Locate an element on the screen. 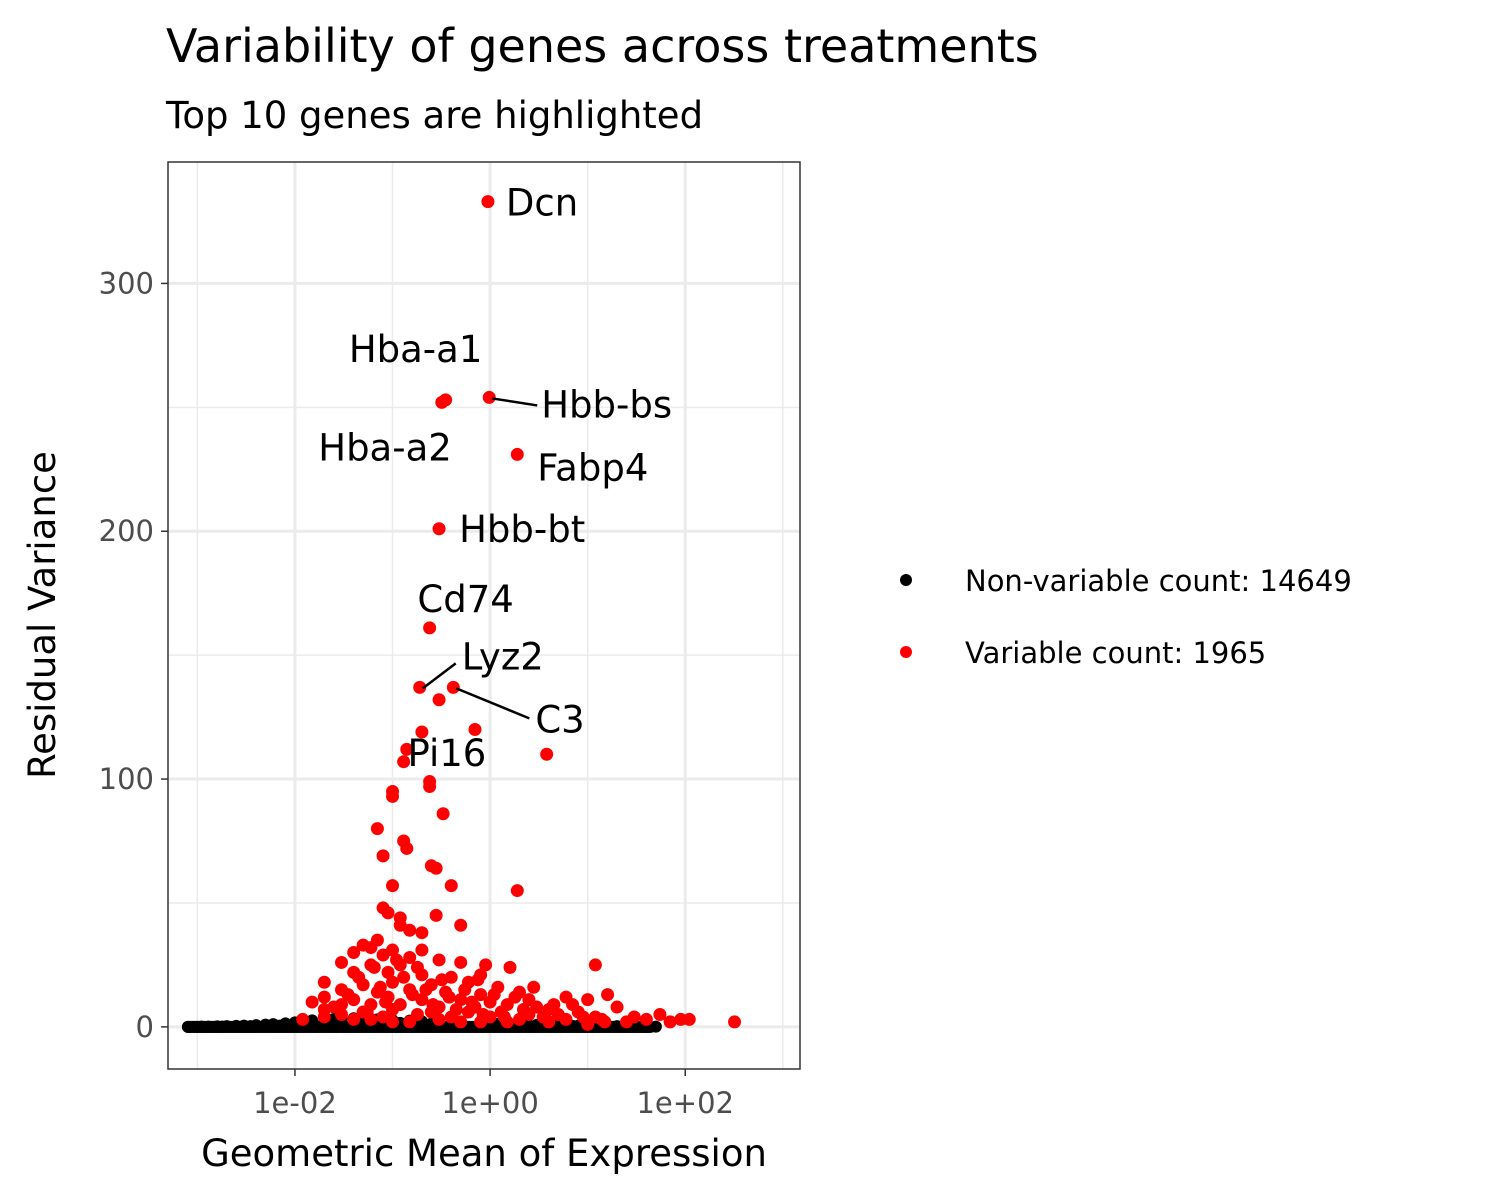 This screenshot has width=1500, height=1200. x-tick-label: 1e+02 is located at coordinates (685, 1103).